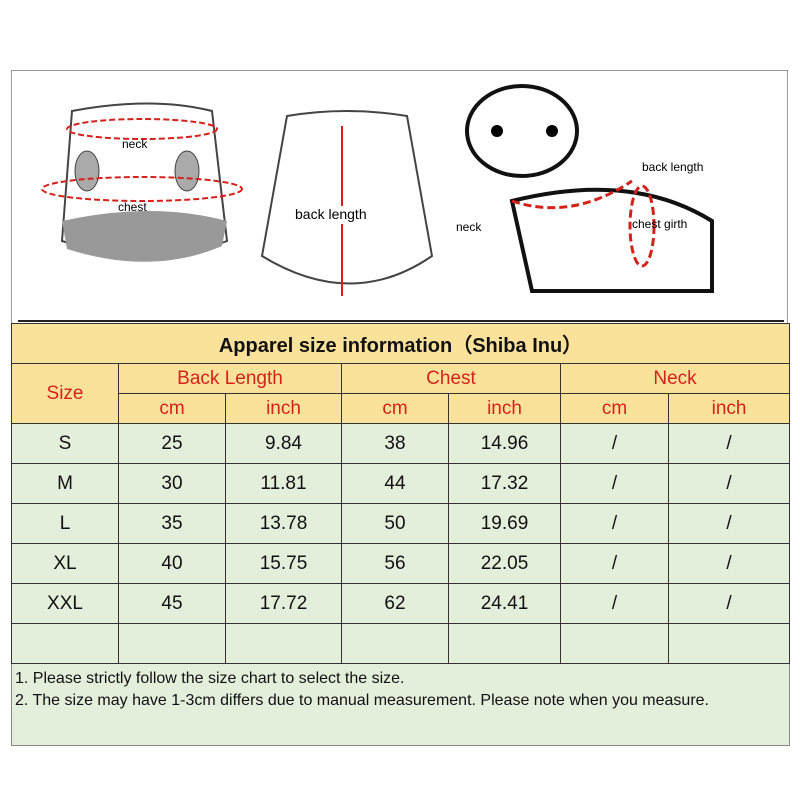  I want to click on size-cell: M, so click(65, 483).